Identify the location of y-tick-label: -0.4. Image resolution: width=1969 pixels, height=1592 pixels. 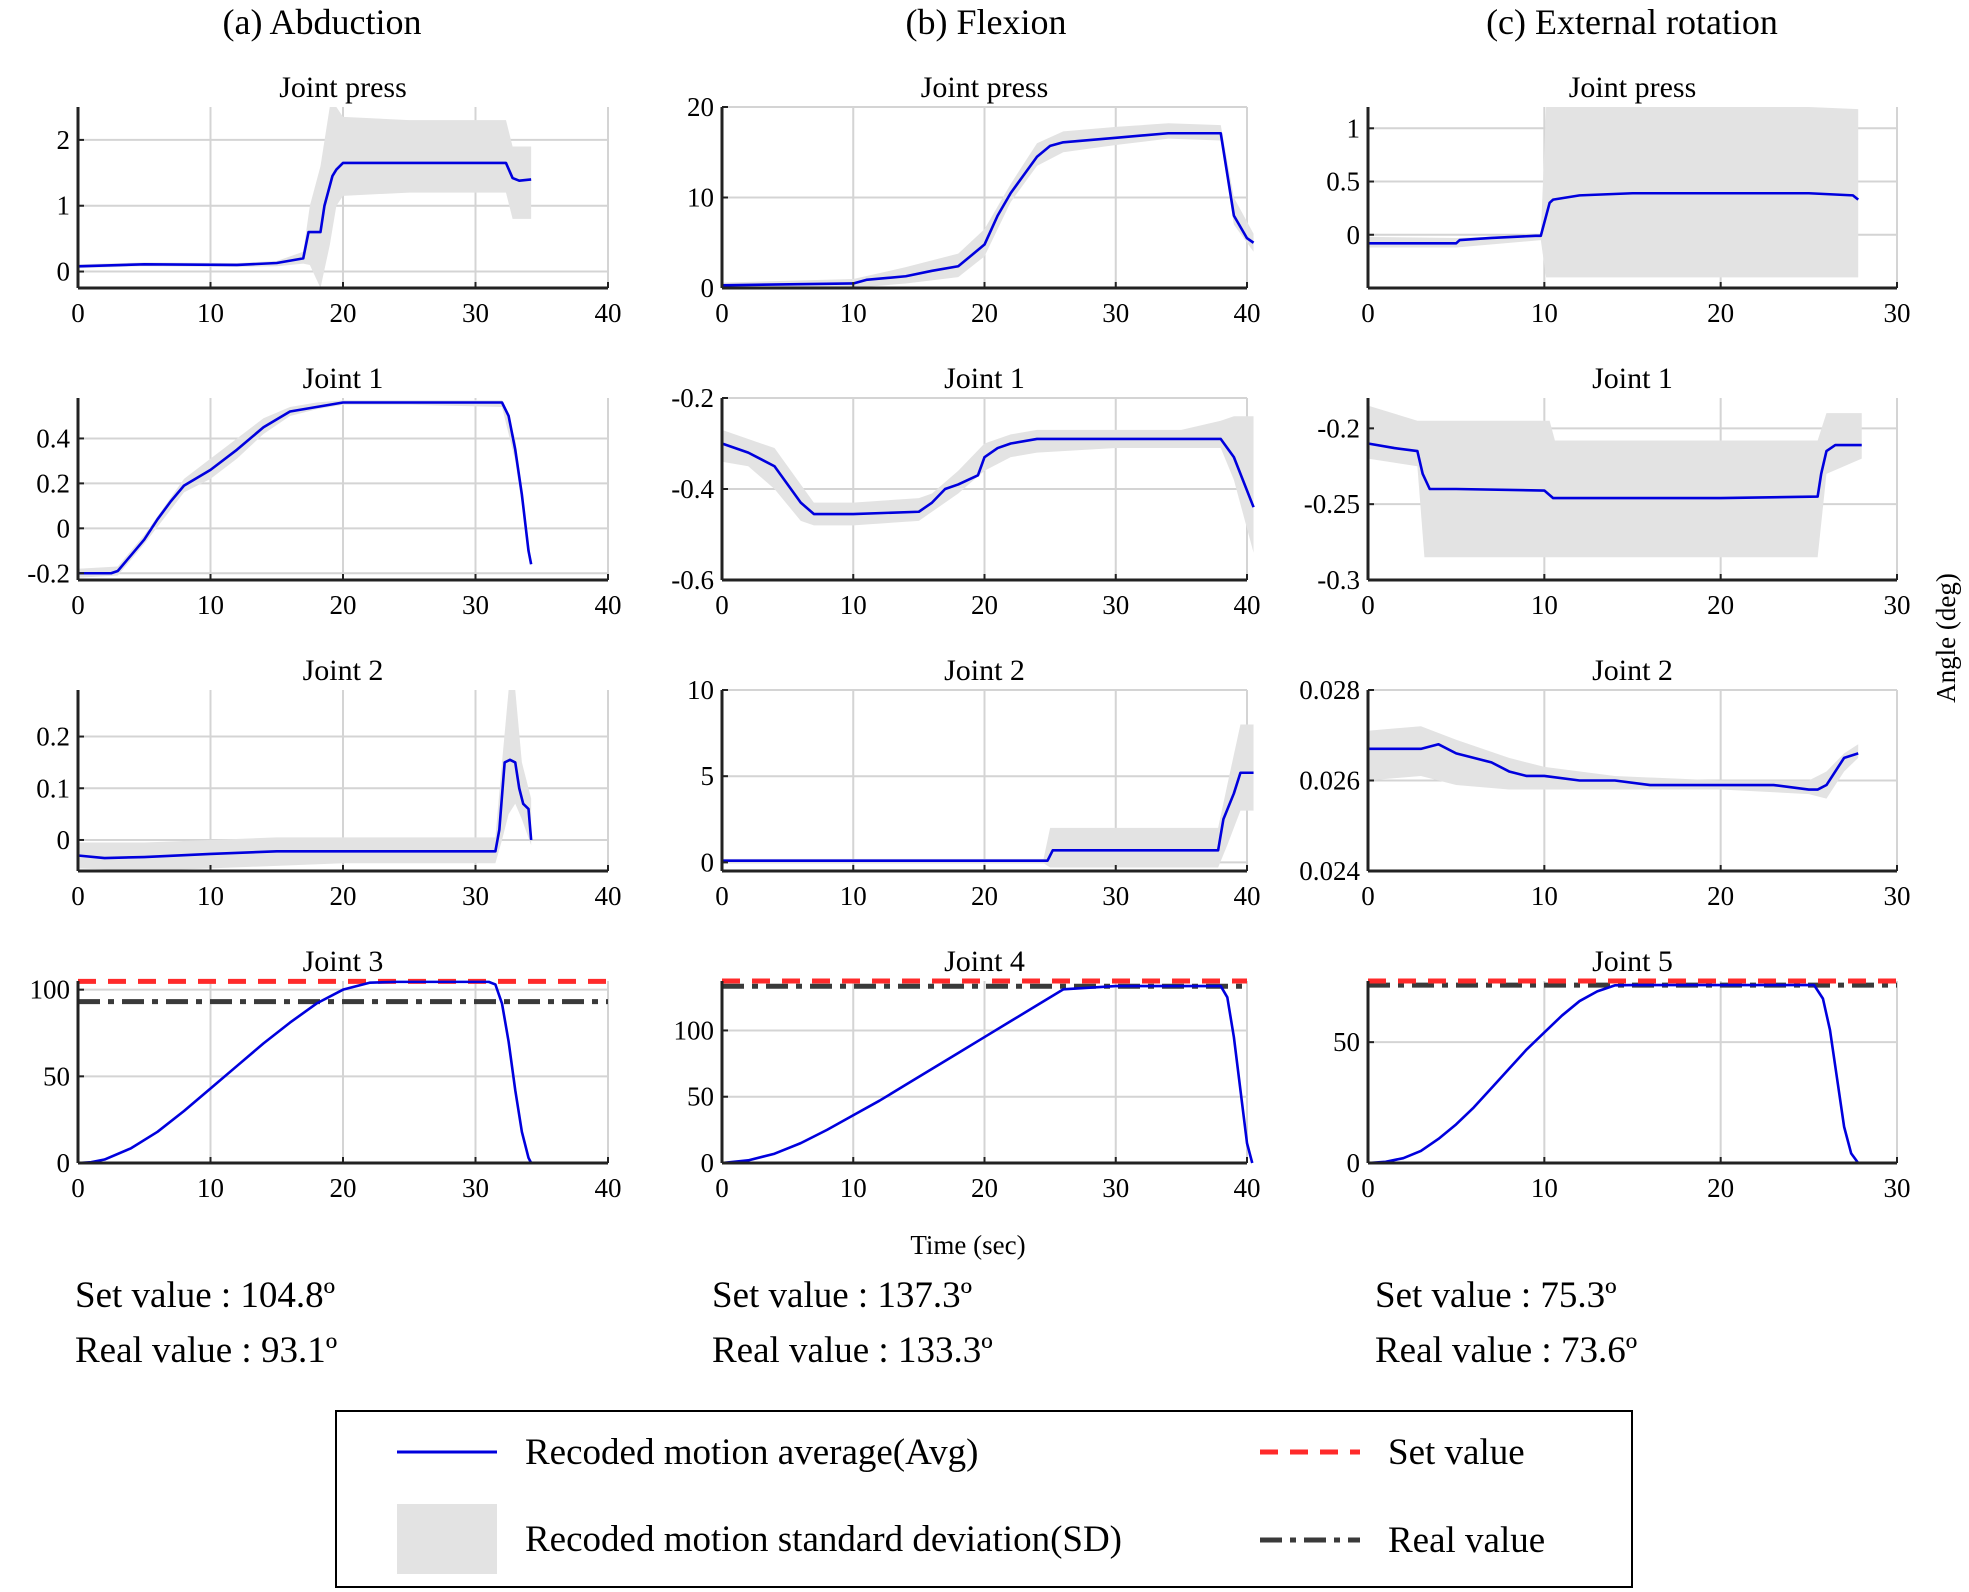
(692, 489).